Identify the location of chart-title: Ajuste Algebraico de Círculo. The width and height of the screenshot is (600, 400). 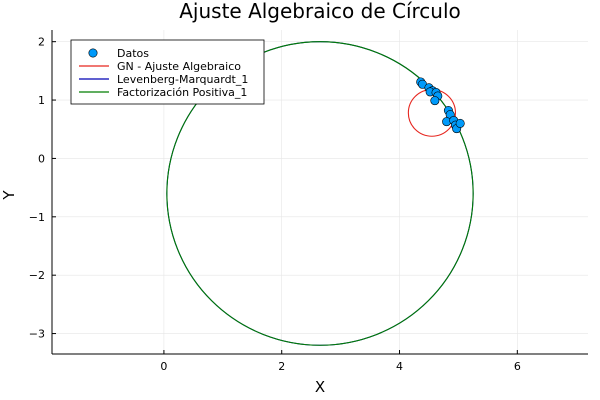
(320, 11).